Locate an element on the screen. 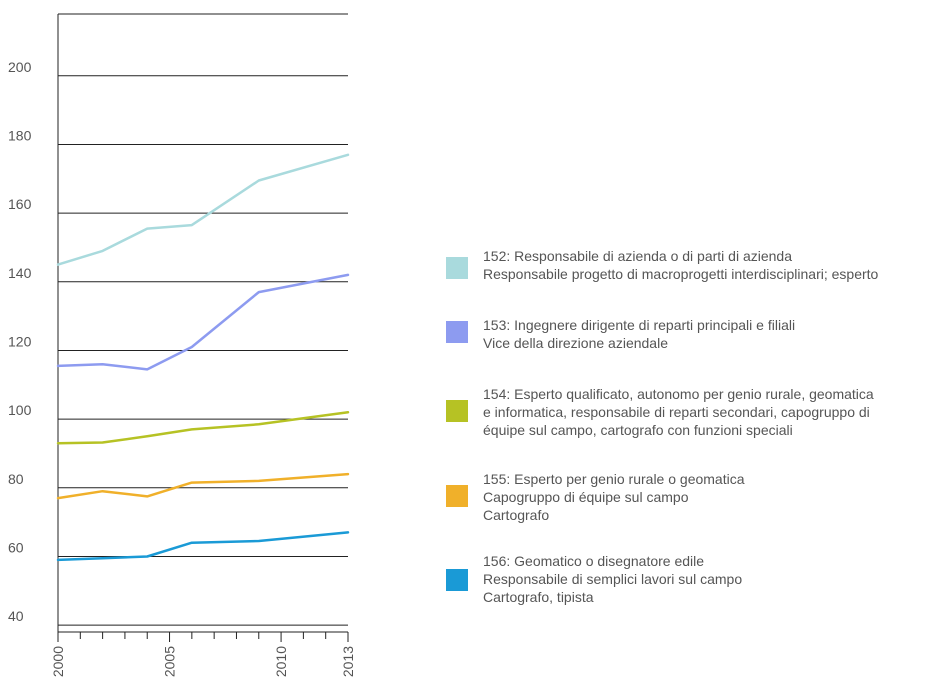  y-tick-label: 100 is located at coordinates (20, 410).